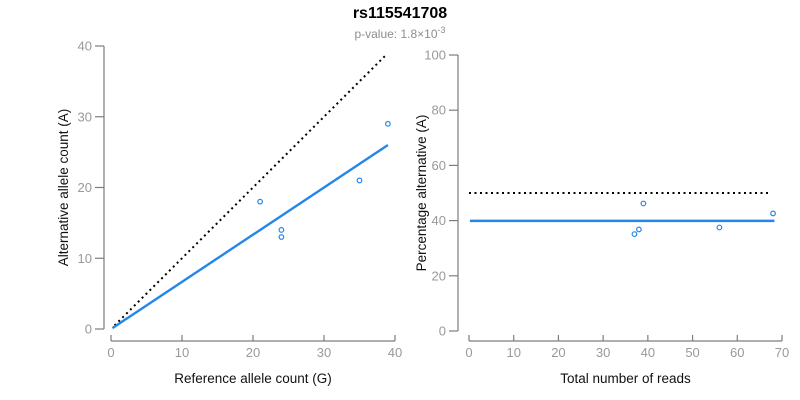 The width and height of the screenshot is (800, 400). What do you see at coordinates (441, 30) in the screenshot?
I see `p-value-exponent: -3` at bounding box center [441, 30].